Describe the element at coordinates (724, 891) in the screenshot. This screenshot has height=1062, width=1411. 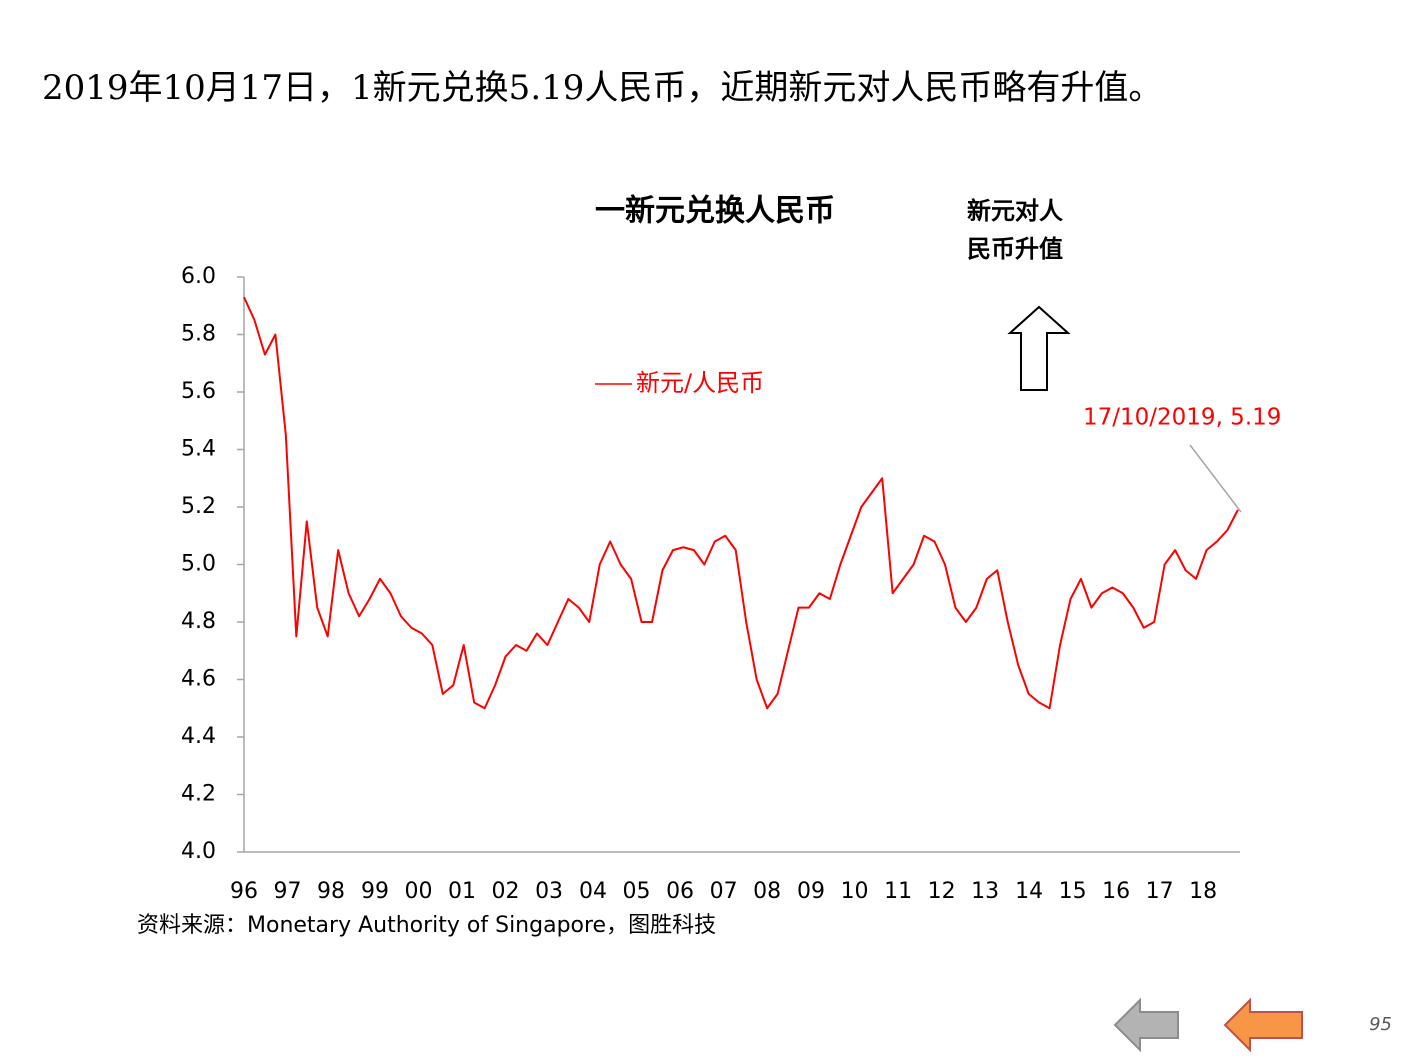
I see `x-tick-label: 07` at that location.